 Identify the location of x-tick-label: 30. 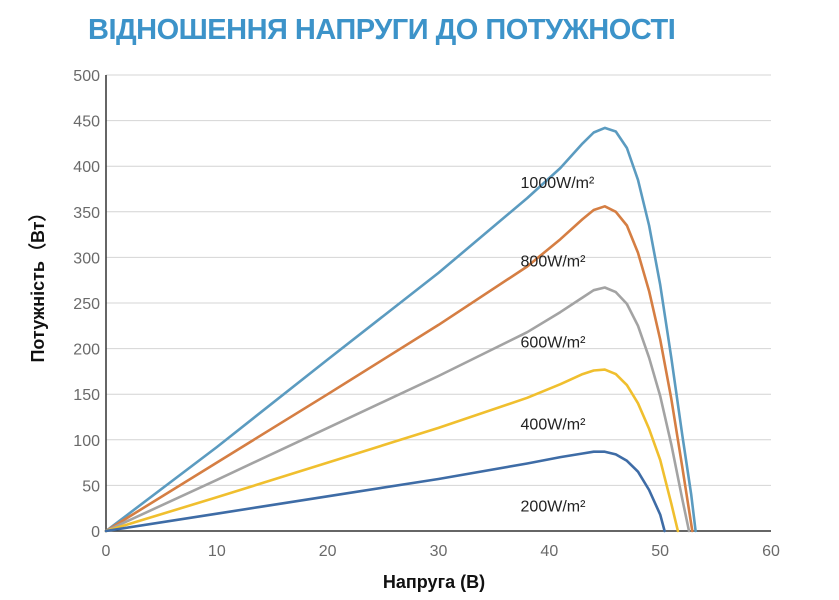
(439, 551).